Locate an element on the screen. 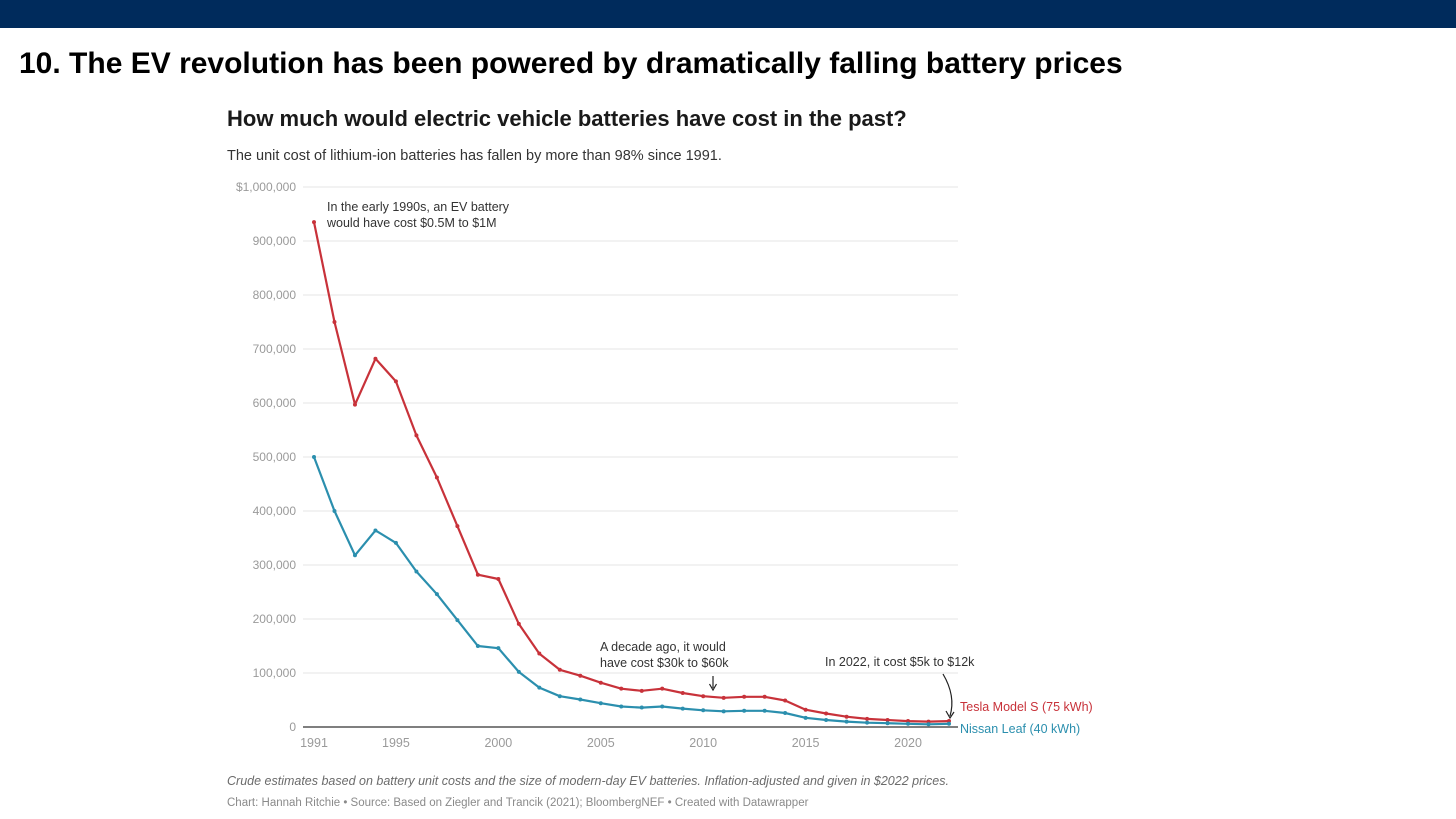  x-tick-label: 2005 is located at coordinates (601, 743).